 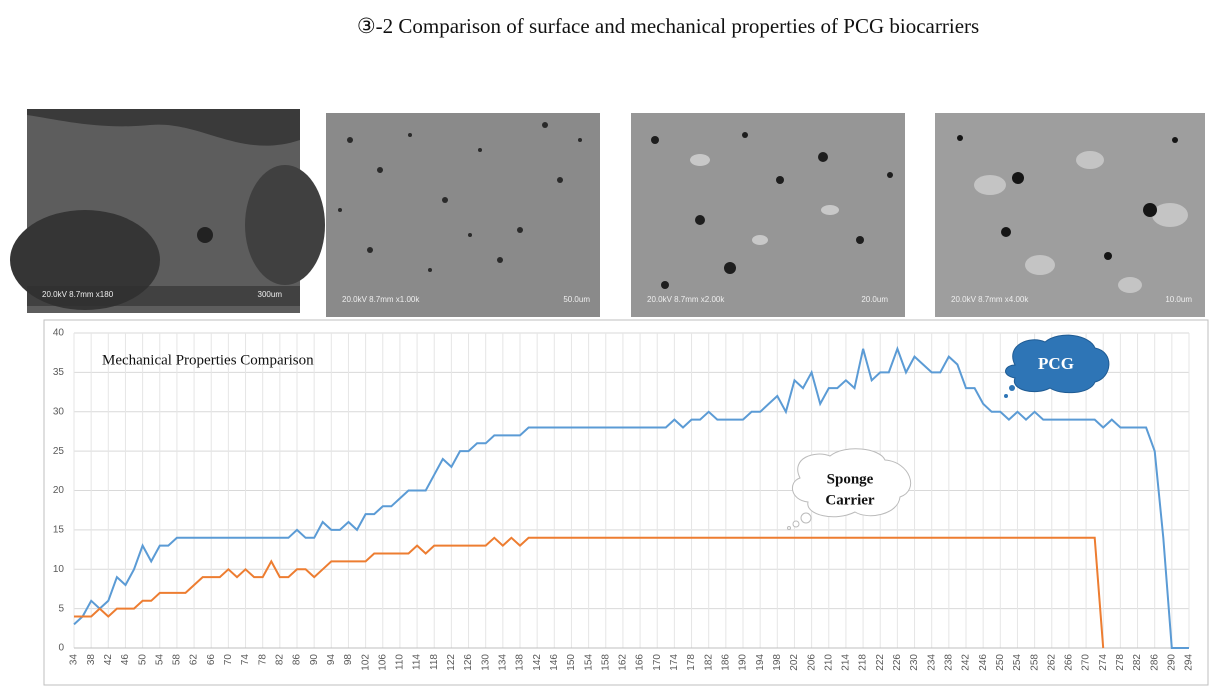 I want to click on x-tick-label: 290, so click(x=1171, y=662).